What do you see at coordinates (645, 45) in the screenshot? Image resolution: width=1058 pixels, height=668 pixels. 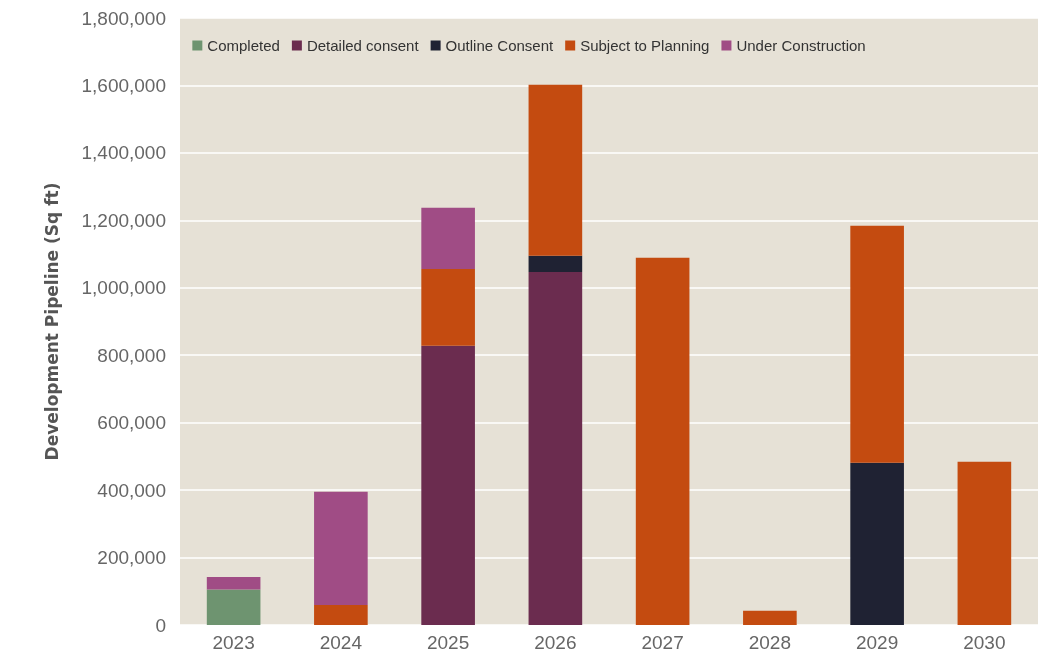 I see `legend-label: Subject to Planning` at bounding box center [645, 45].